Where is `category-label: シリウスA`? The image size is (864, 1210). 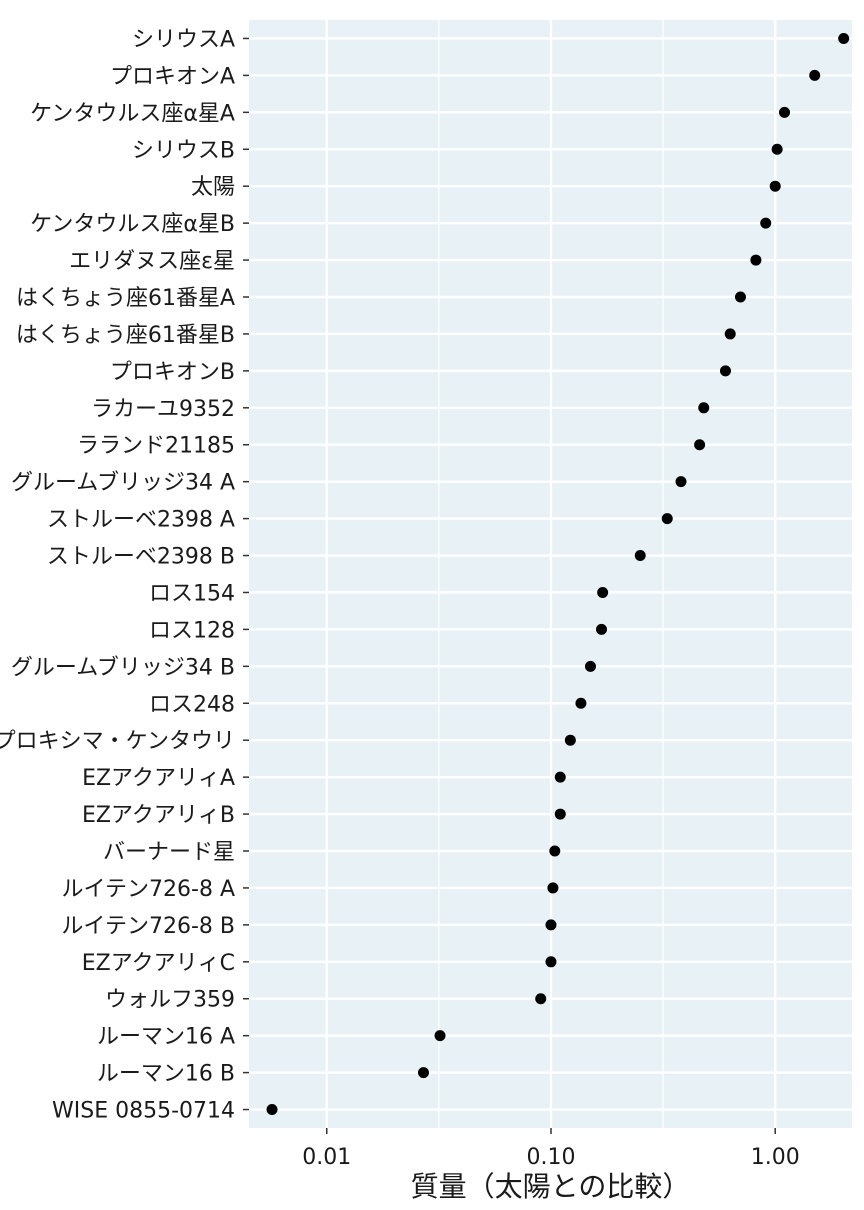 category-label: シリウスA is located at coordinates (183, 39).